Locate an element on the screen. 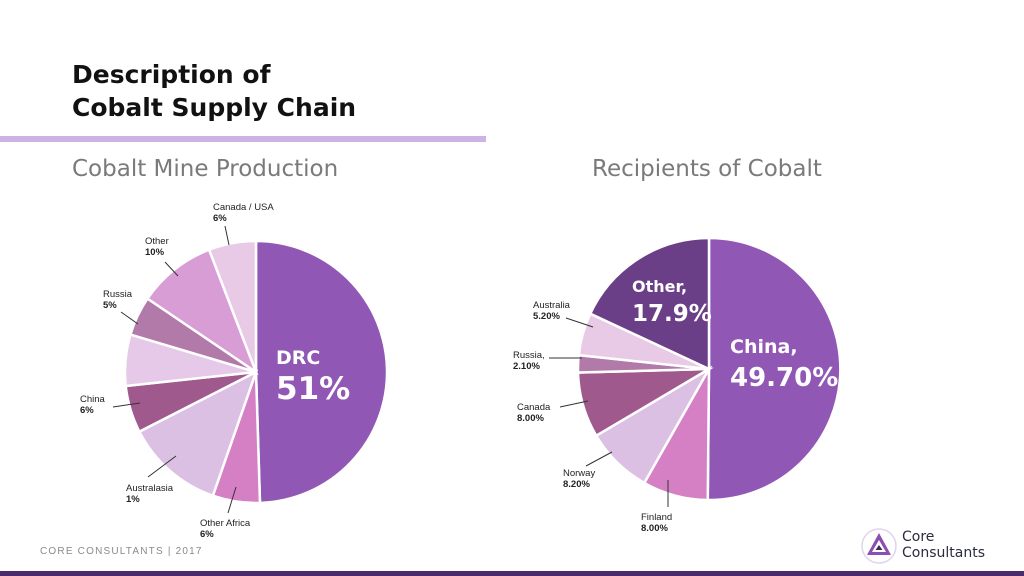 Image resolution: width=1024 pixels, height=576 pixels. slice-label-other: Other, is located at coordinates (659, 286).